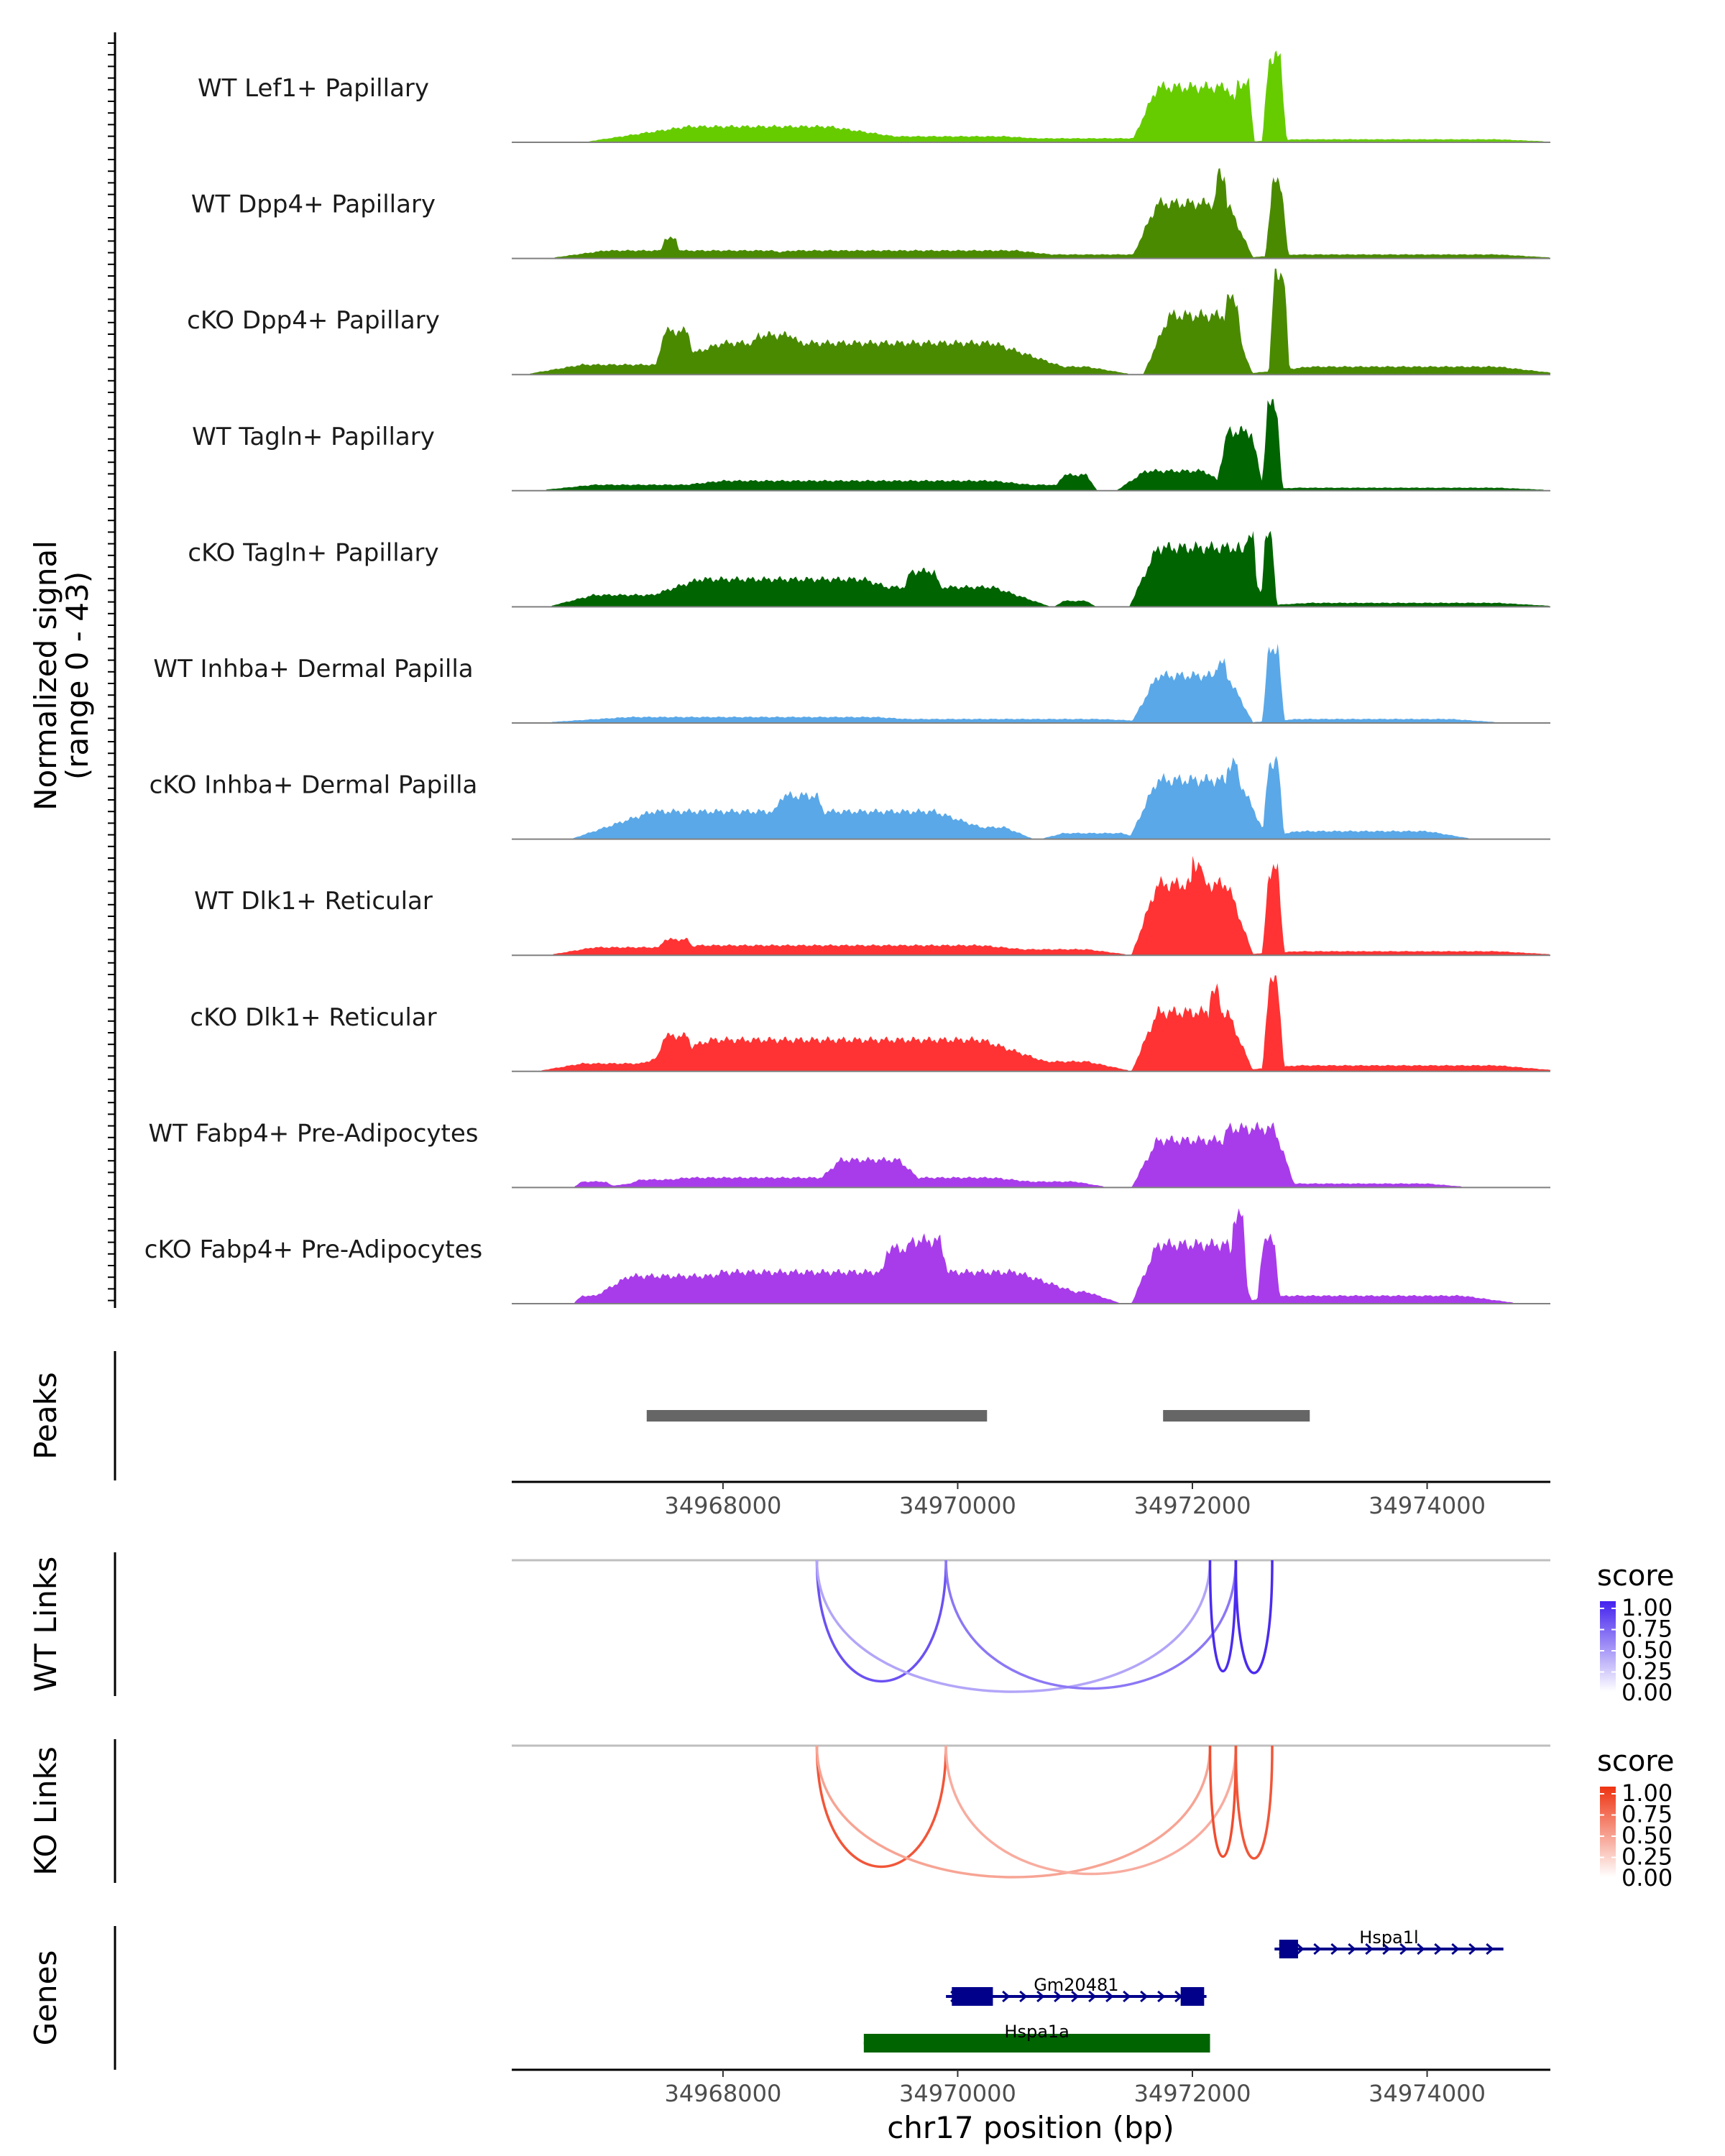 The height and width of the screenshot is (2156, 1725). Describe the element at coordinates (45, 1998) in the screenshot. I see `genes-label: Genes` at that location.